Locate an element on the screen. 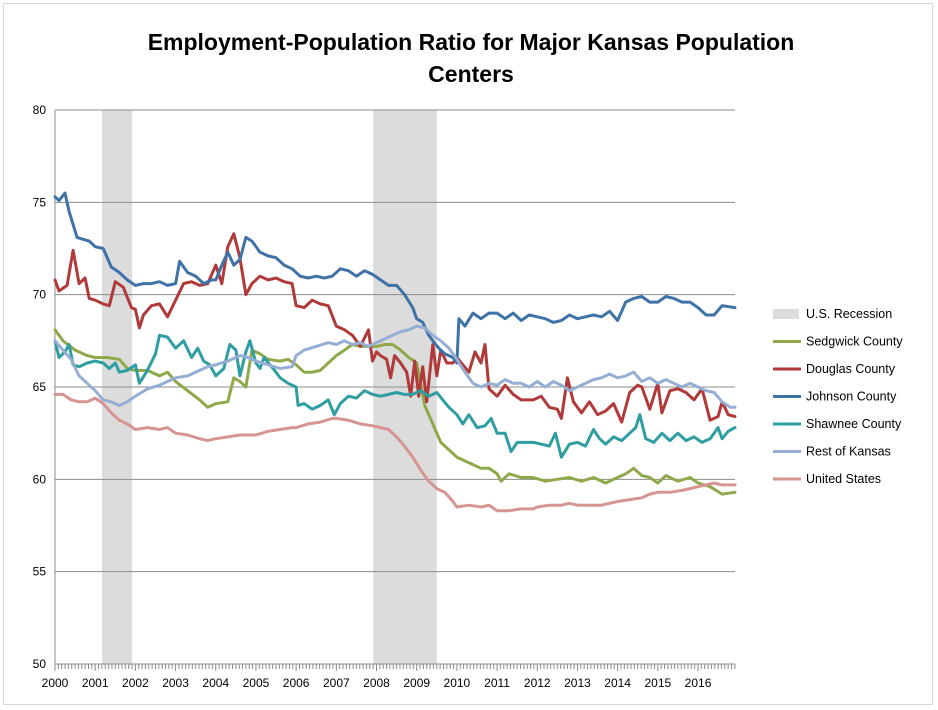 This screenshot has height=710, width=938. legend-label-douglas-county: Douglas County is located at coordinates (851, 369).